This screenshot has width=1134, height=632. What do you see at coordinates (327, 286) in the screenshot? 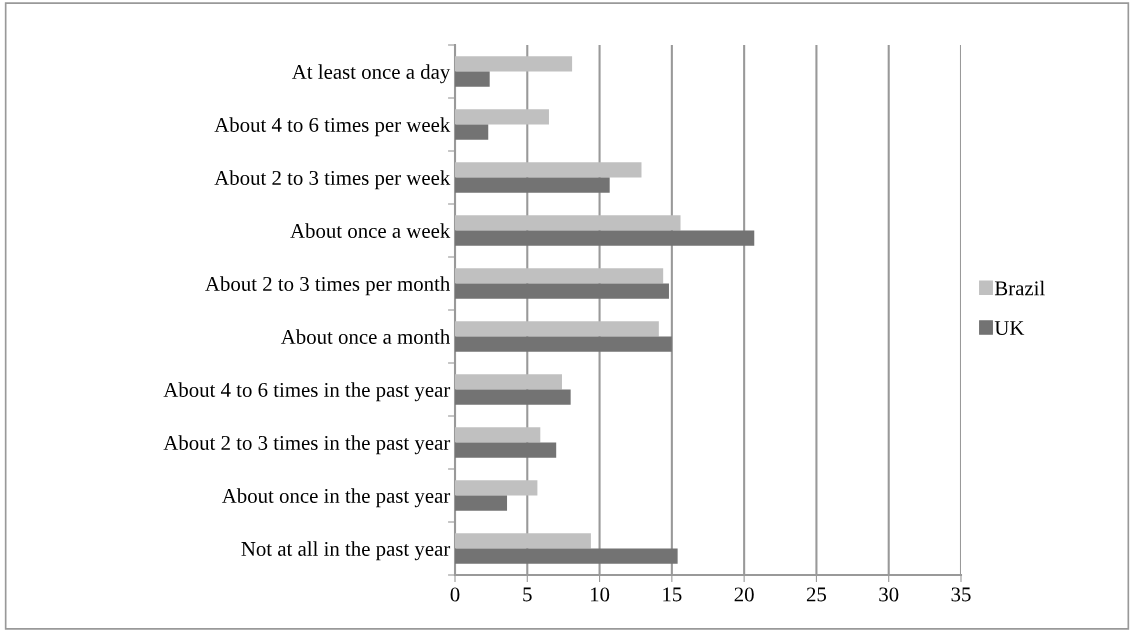
I see `y-tick-label: About 2 to 3 times per month` at bounding box center [327, 286].